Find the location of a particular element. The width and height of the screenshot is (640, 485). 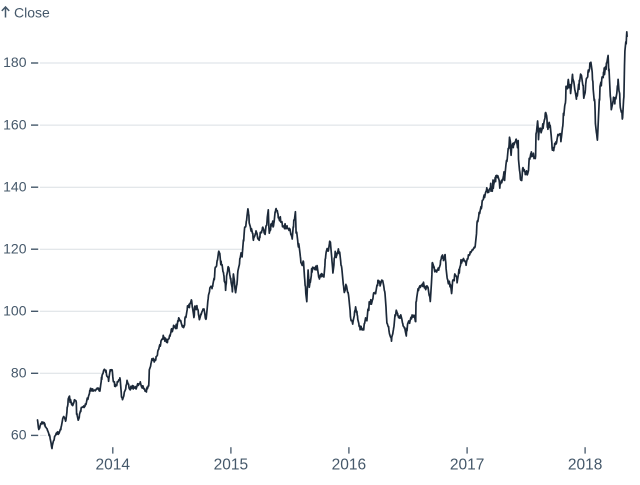

svg-text: 2015 is located at coordinates (231, 464).